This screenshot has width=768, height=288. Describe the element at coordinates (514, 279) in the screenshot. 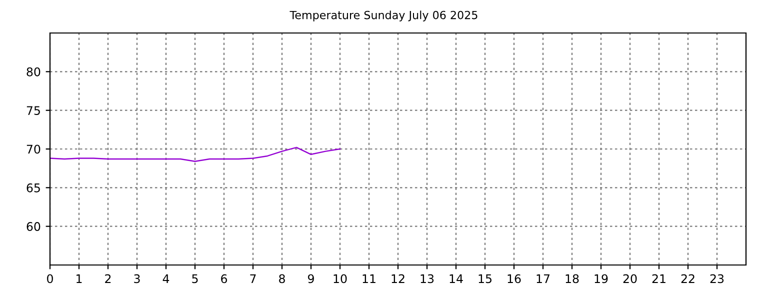

I see `x-tick-label: 16` at that location.